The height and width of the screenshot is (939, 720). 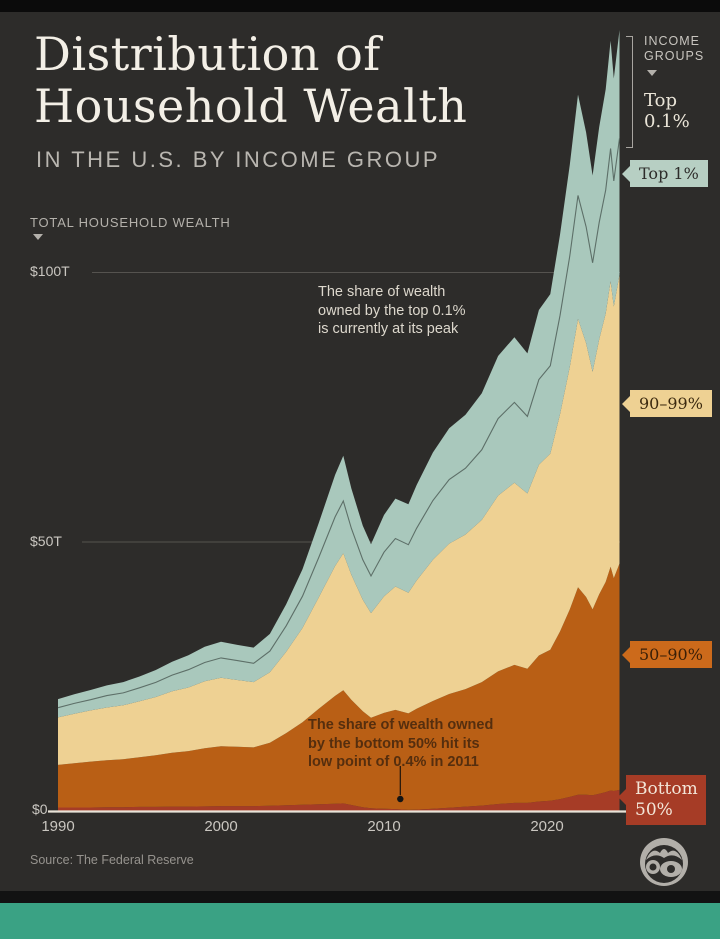 I want to click on x-tick-2020: 2020, so click(x=547, y=826).